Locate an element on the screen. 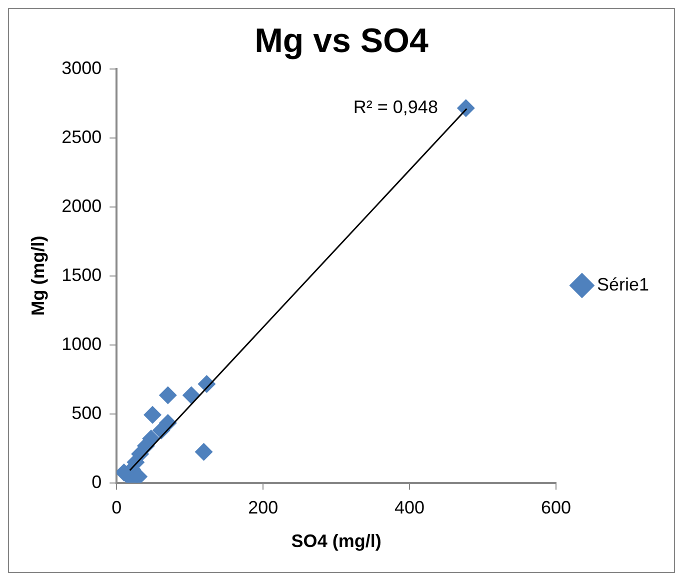 This screenshot has width=683, height=581. y-tick-label: 0 is located at coordinates (97, 482).